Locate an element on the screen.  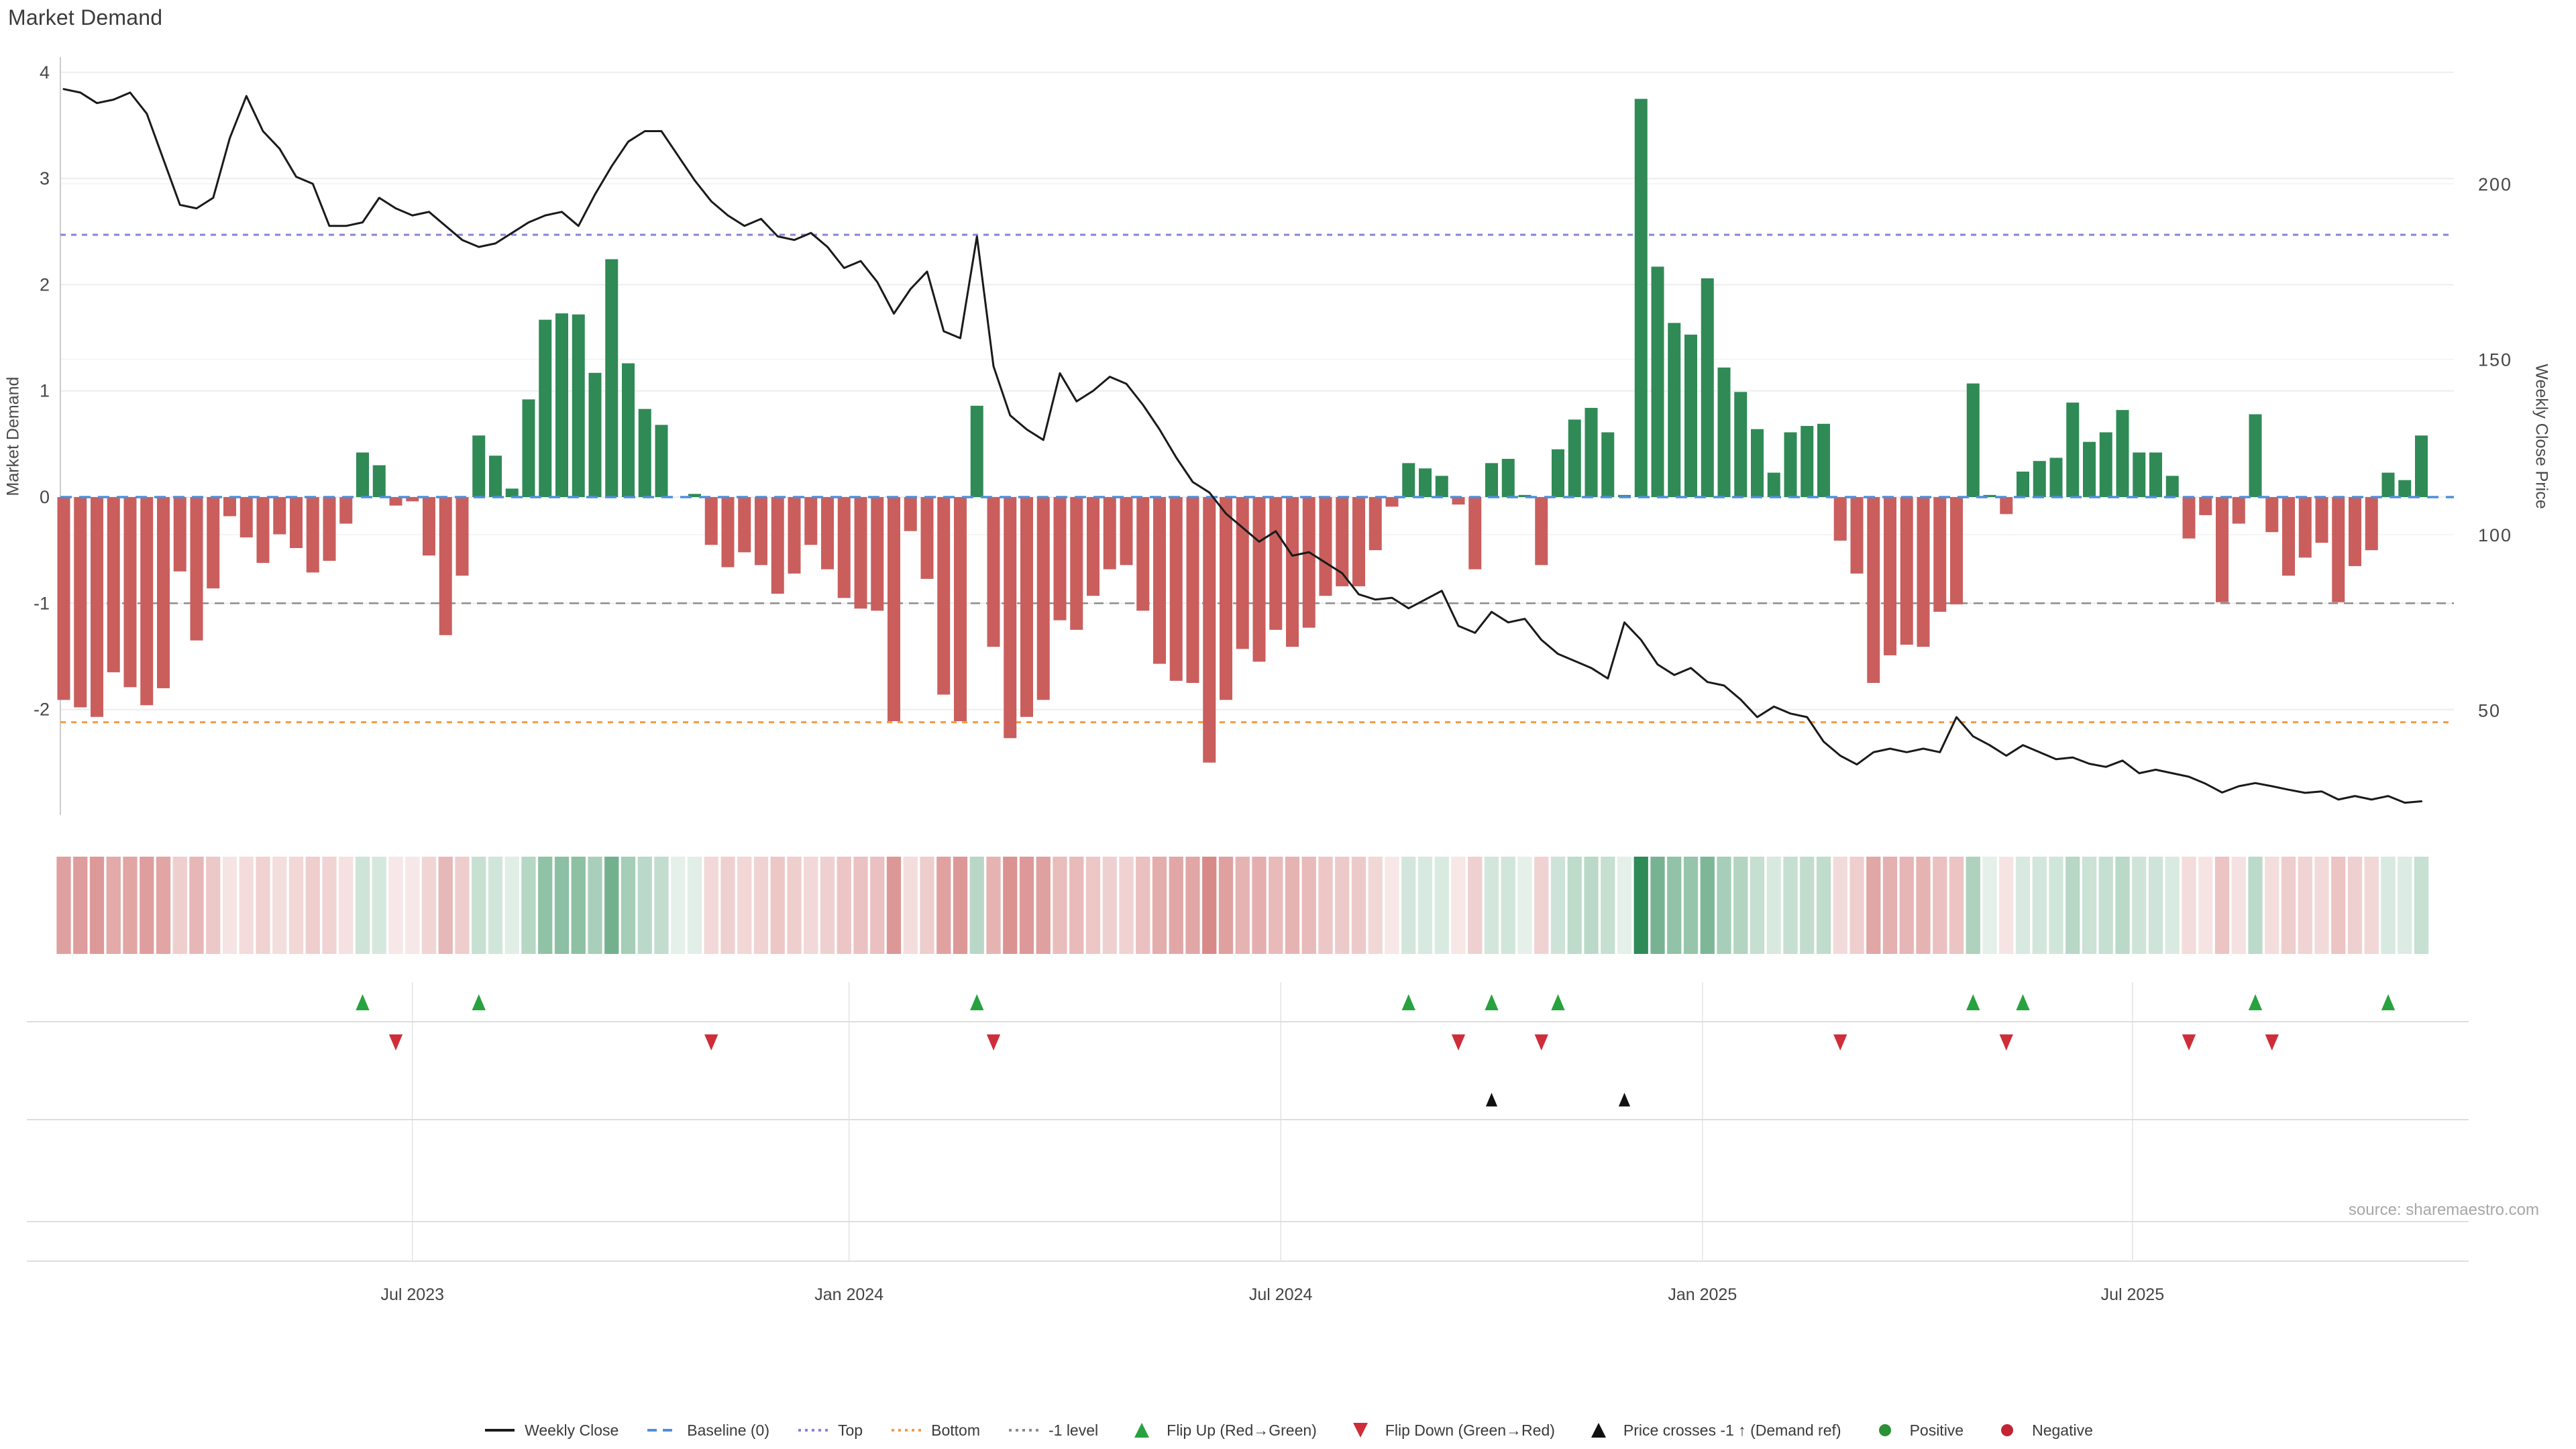
legend-item-top: Top is located at coordinates (829, 1430).